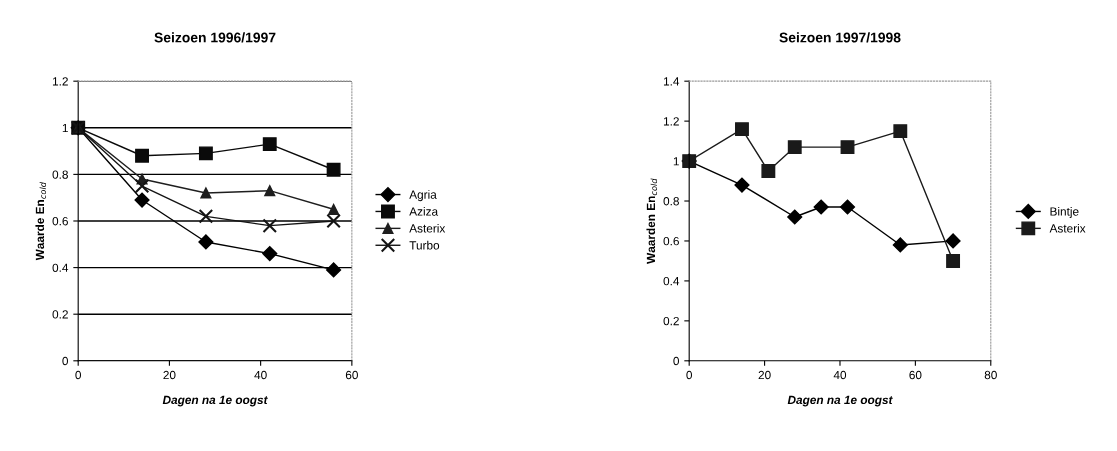  Describe the element at coordinates (990, 375) in the screenshot. I see `x-tick-label: 80` at that location.